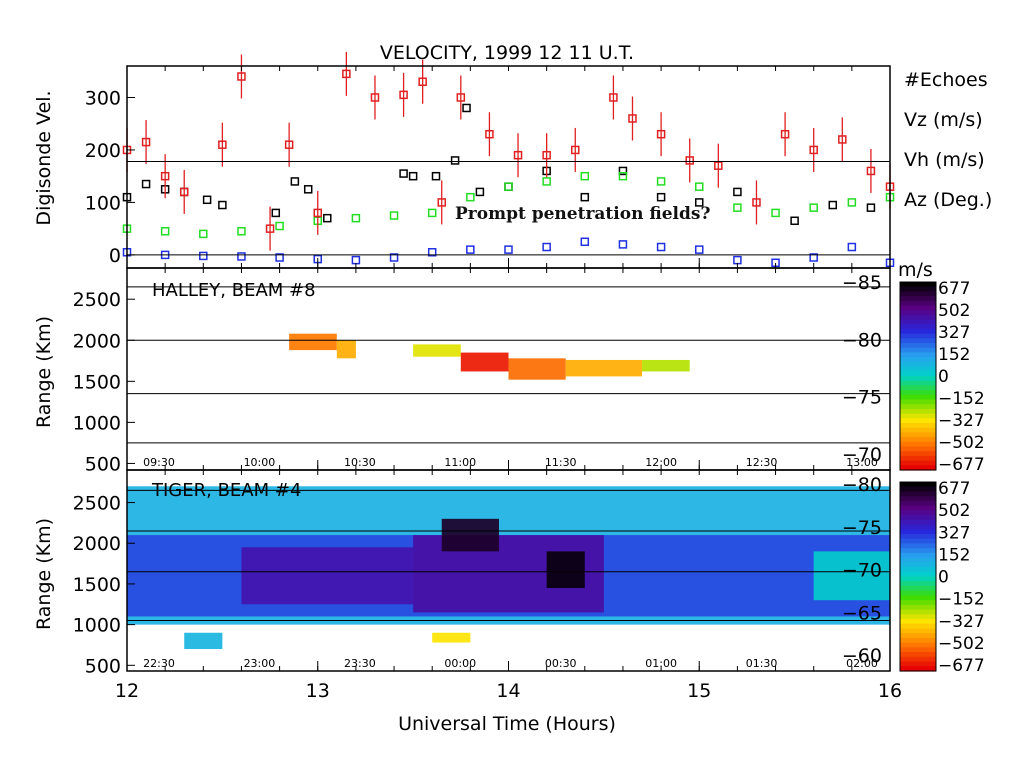 This screenshot has height=768, width=1024. What do you see at coordinates (946, 80) in the screenshot?
I see `legend-echoes: #Echoes` at bounding box center [946, 80].